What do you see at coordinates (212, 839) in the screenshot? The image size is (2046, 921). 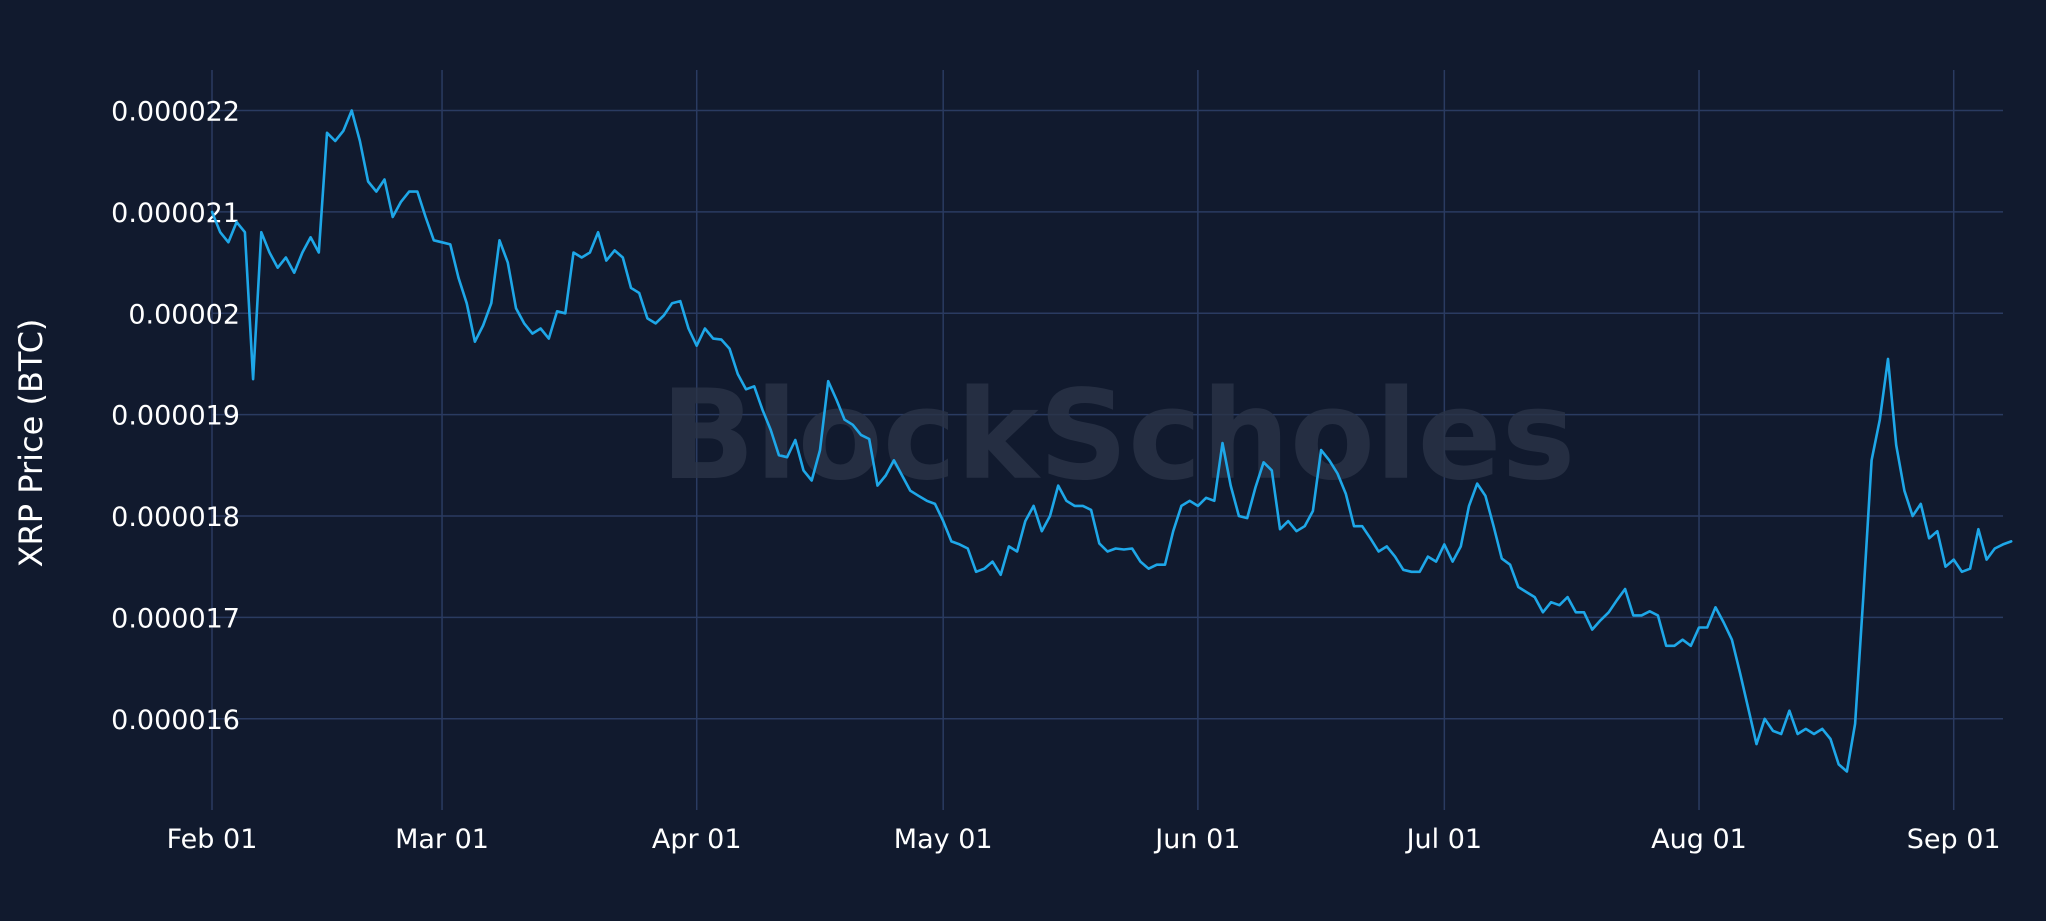 I see `x-tick-label: Feb 01` at bounding box center [212, 839].